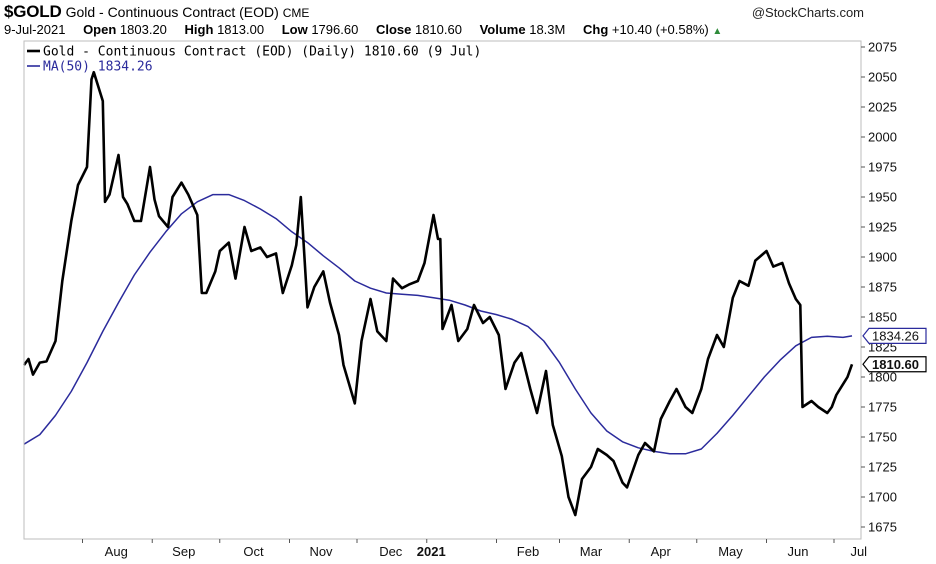 The width and height of the screenshot is (936, 564). What do you see at coordinates (882, 227) in the screenshot?
I see `y-tick-label: 1925` at bounding box center [882, 227].